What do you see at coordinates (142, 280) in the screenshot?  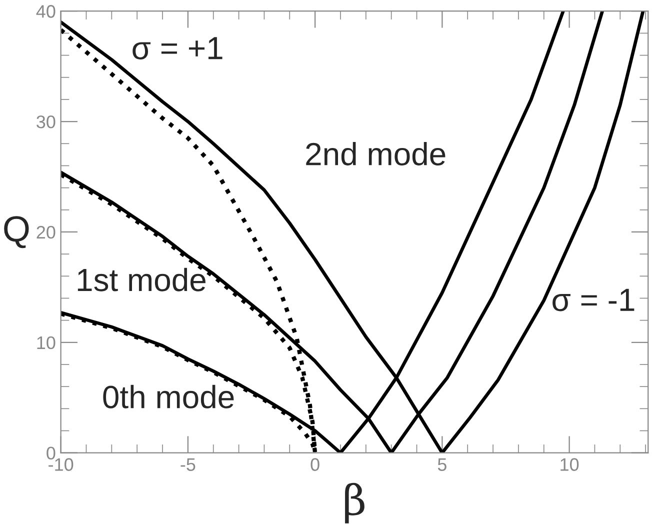 I see `annotation: 1st mode` at bounding box center [142, 280].